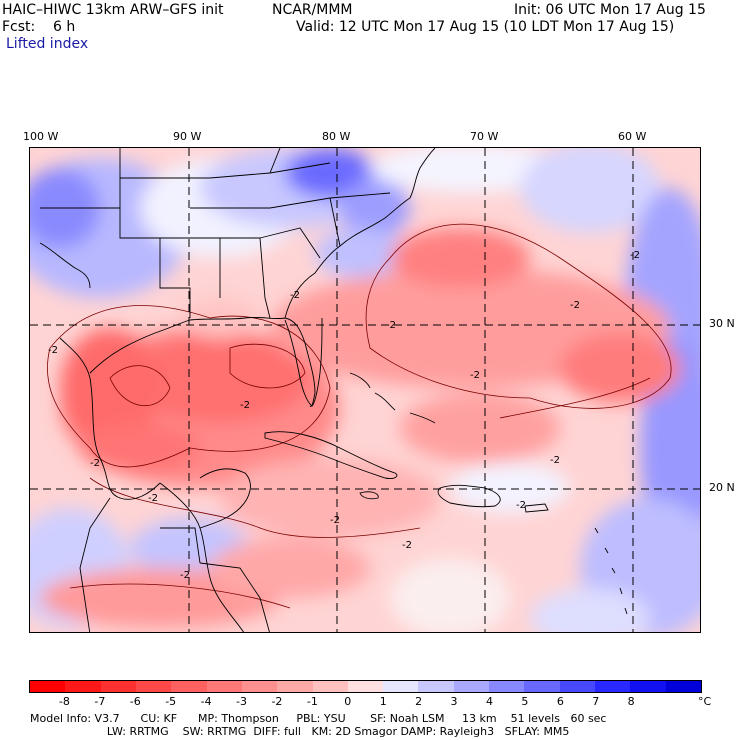 The image size is (740, 740). Describe the element at coordinates (312, 10) in the screenshot. I see `organization: NCAR/MMM` at that location.